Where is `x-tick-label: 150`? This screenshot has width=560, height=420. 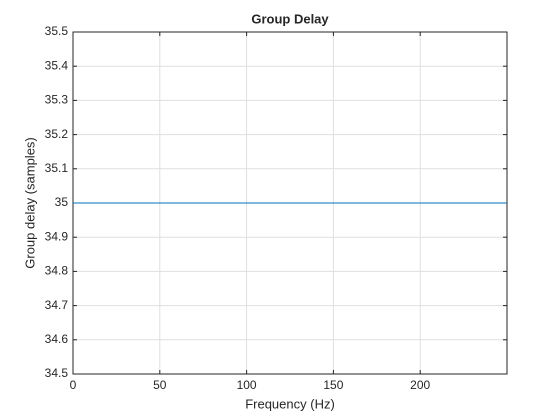 x-tick-label: 150 is located at coordinates (333, 385).